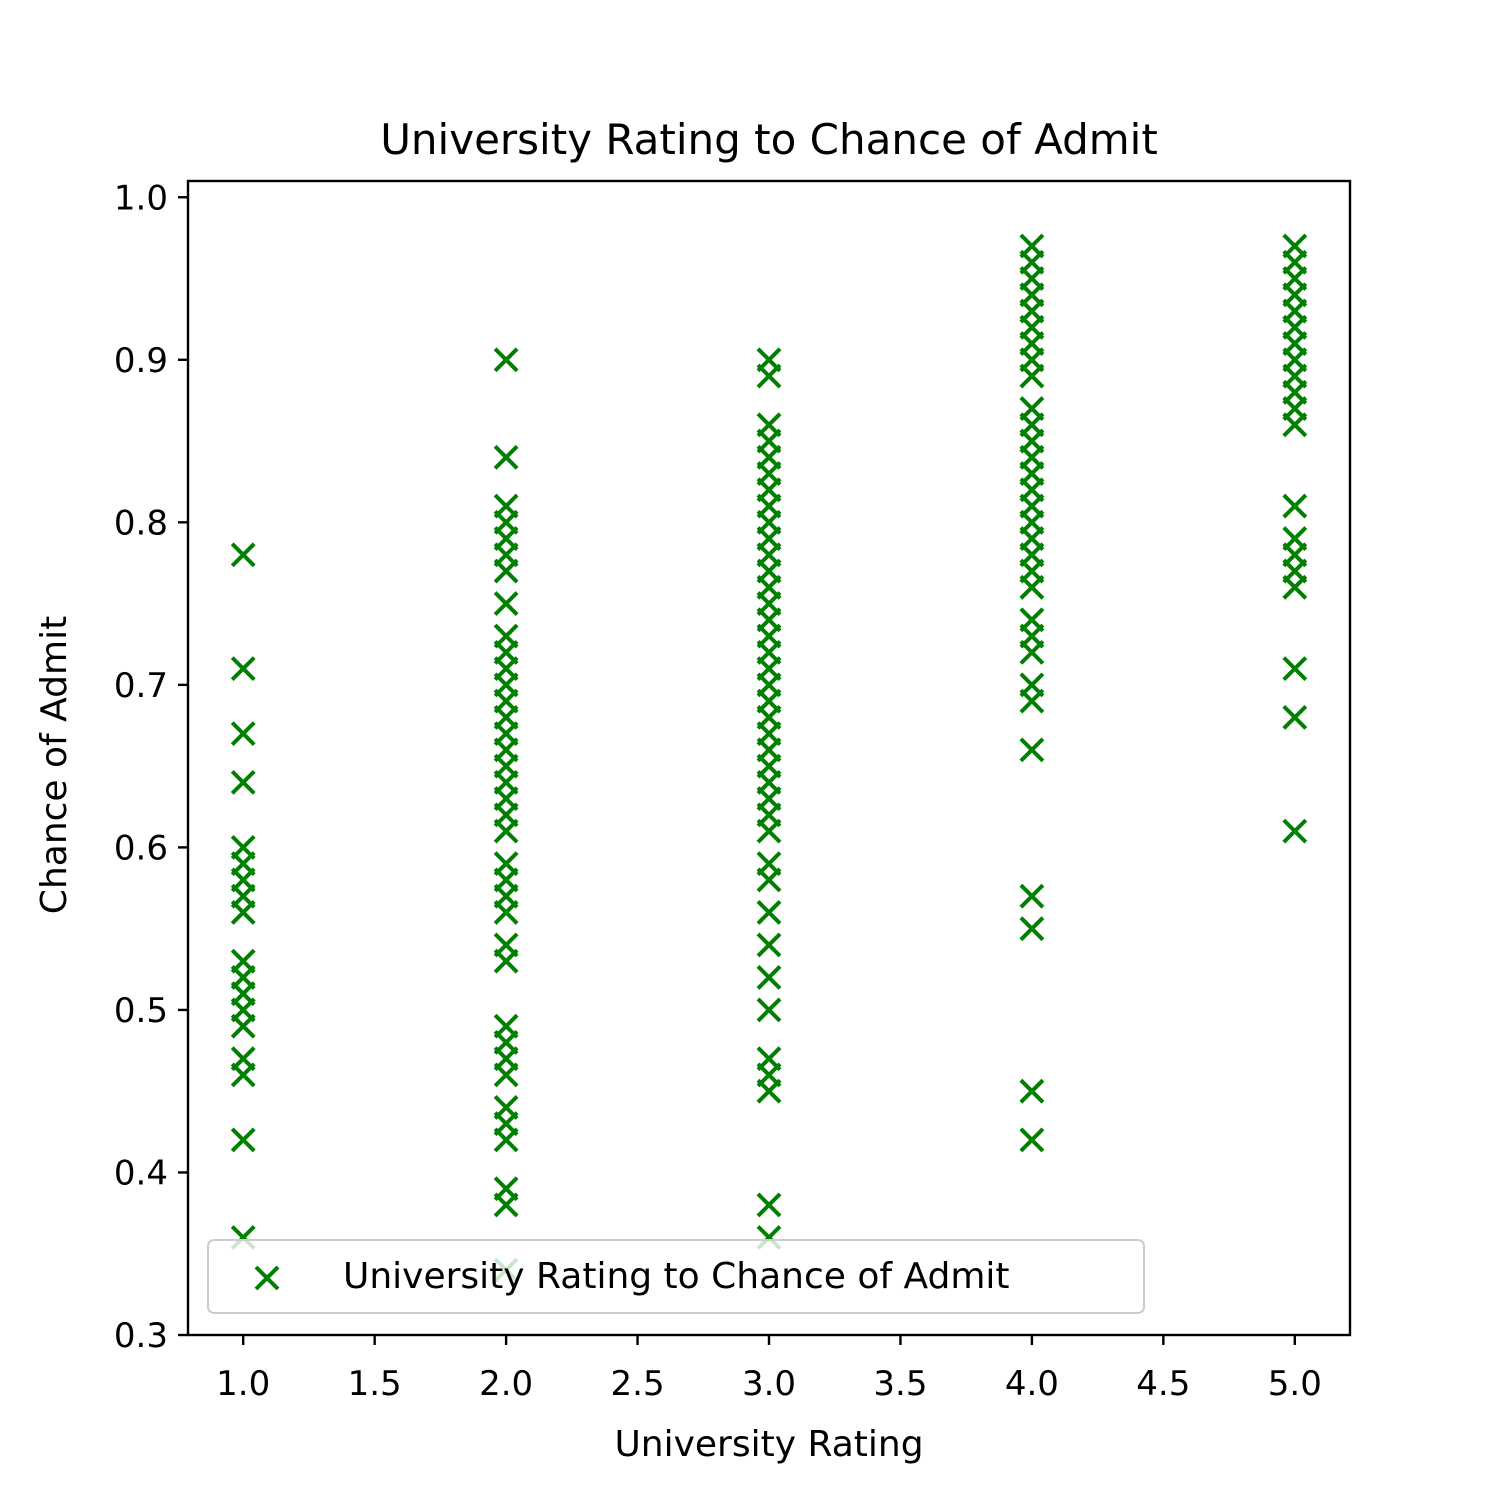 This screenshot has height=1500, width=1500. What do you see at coordinates (141, 523) in the screenshot?
I see `y-tick-label: 0.8` at bounding box center [141, 523].